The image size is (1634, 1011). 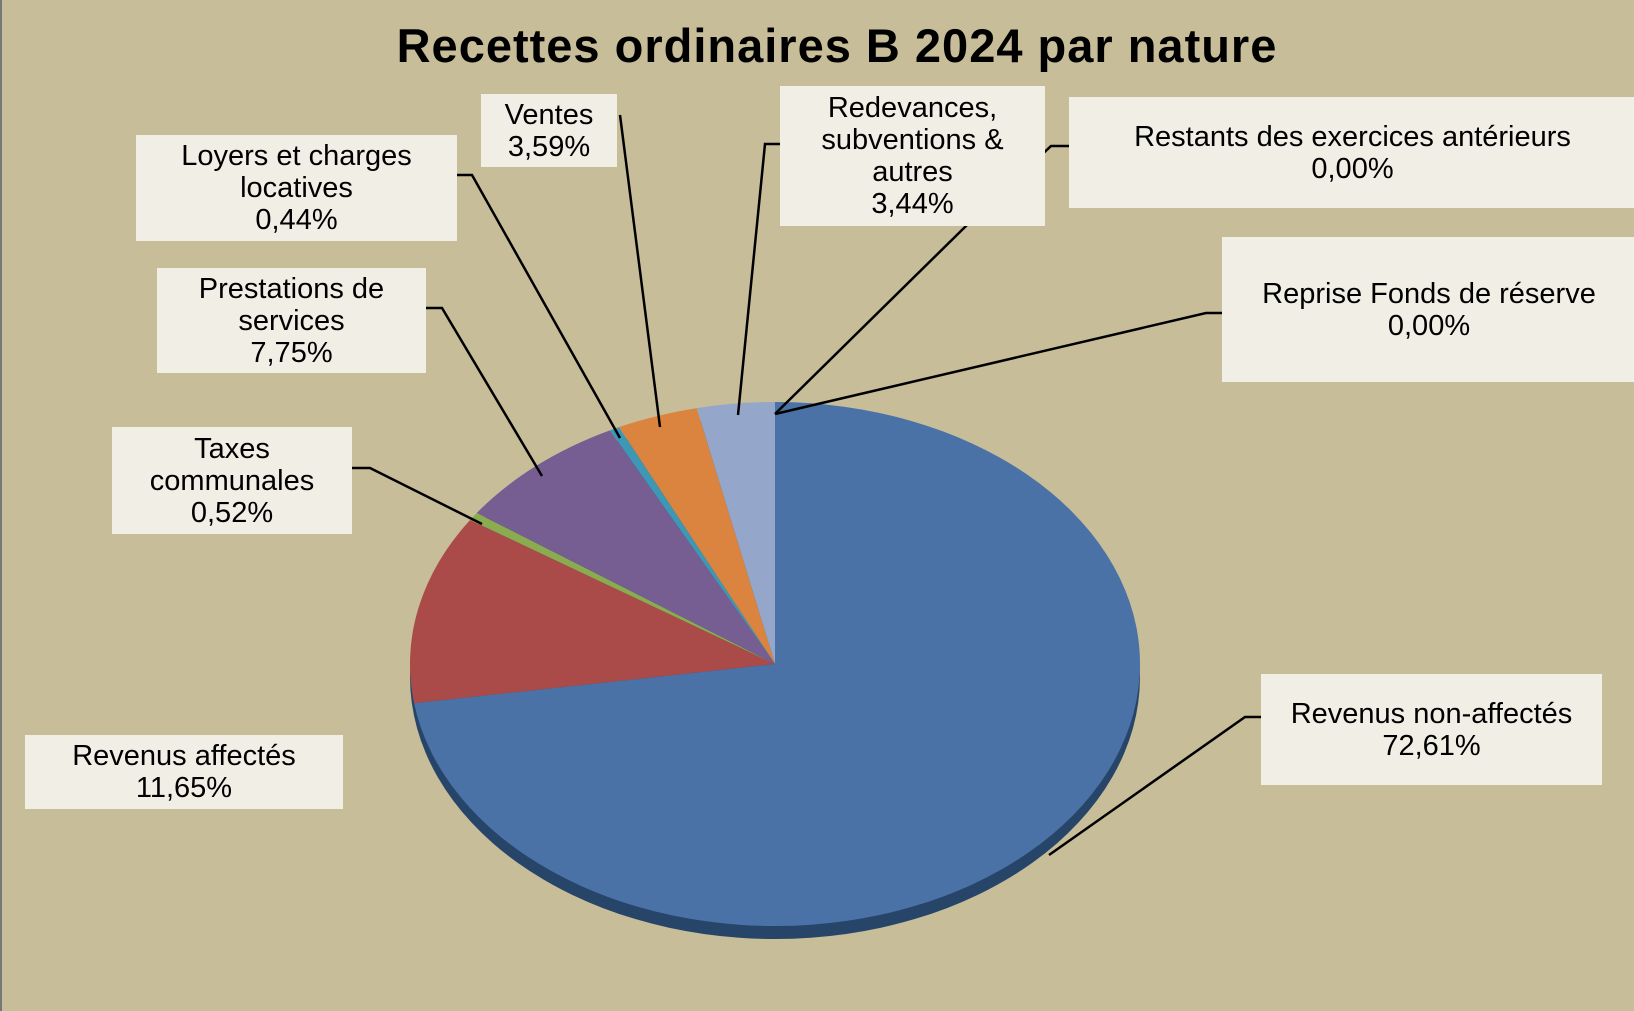 I want to click on label-value: 72,61%, so click(x=1431, y=745).